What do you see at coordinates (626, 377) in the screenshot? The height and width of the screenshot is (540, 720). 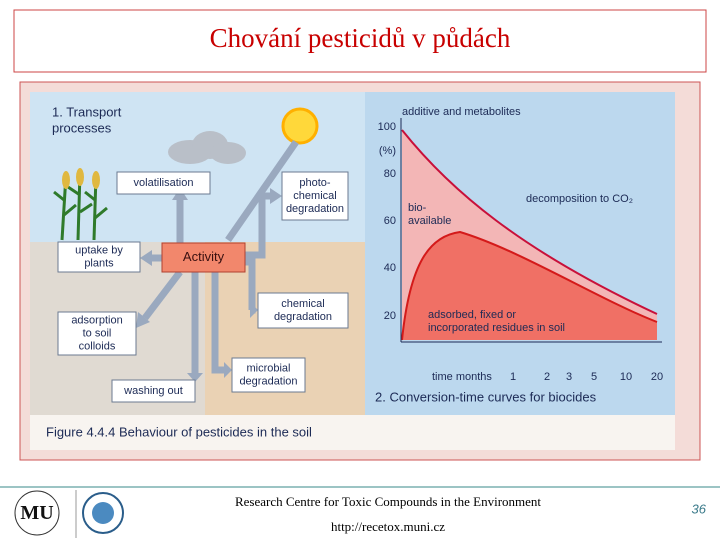 I see `x-label: 10` at bounding box center [626, 377].